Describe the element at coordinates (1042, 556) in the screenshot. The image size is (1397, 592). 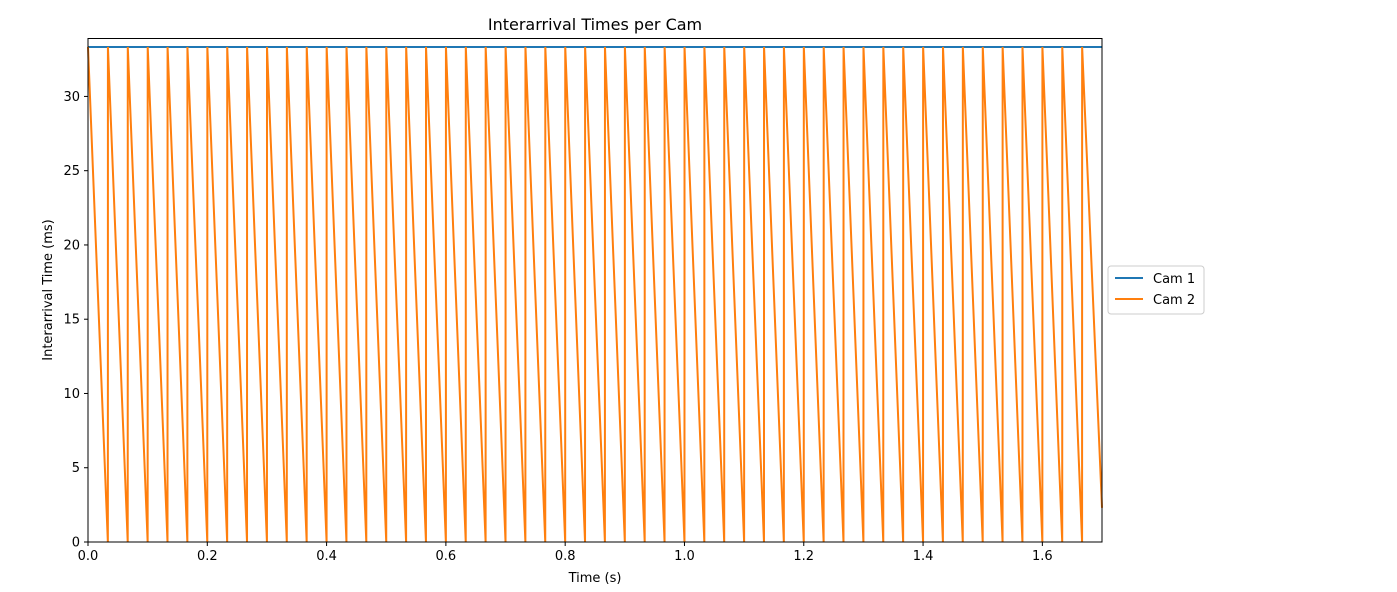
I see `x-tick-label: 1.6` at that location.